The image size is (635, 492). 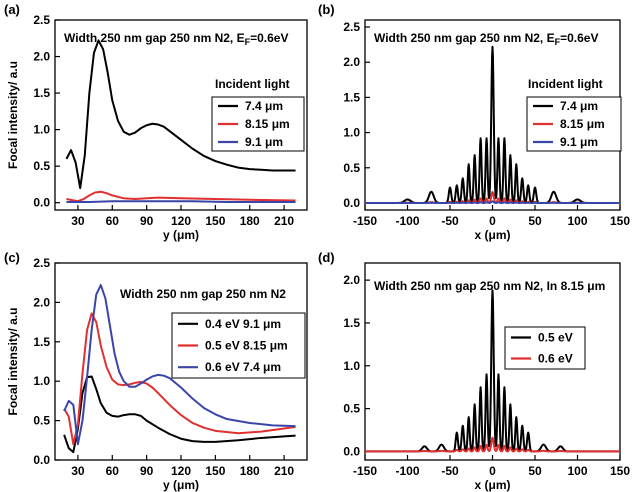 I want to click on legend-label: 0.5 eV 8.15 μm, so click(x=246, y=346).